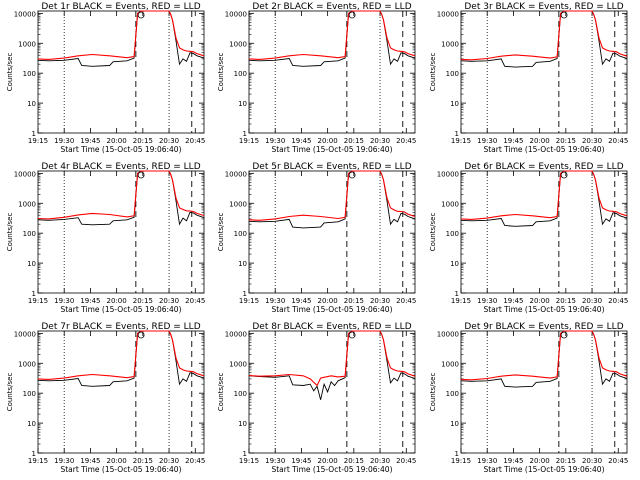  What do you see at coordinates (120, 167) in the screenshot?
I see `chart-title: Det 4r BLACK = Events, RED = LLD` at bounding box center [120, 167].